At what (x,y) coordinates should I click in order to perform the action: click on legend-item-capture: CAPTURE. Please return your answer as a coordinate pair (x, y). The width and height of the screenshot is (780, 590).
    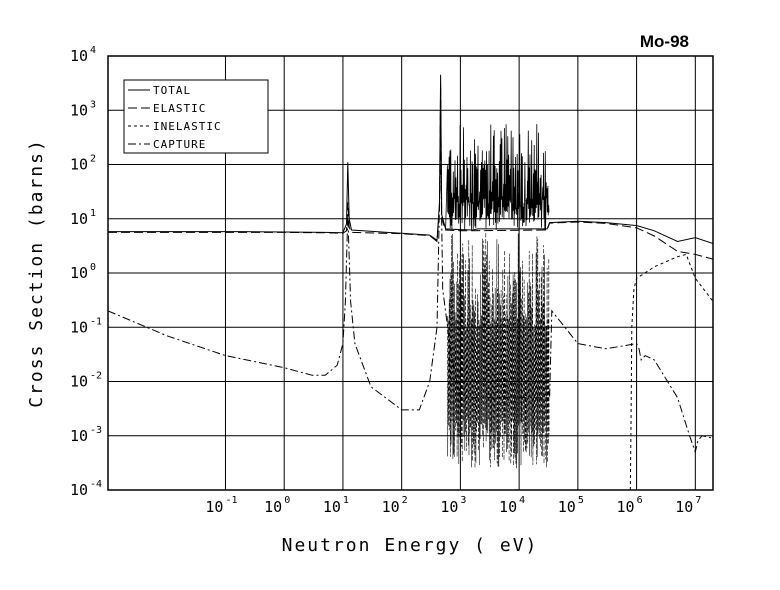
    Looking at the image, I should click on (167, 144).